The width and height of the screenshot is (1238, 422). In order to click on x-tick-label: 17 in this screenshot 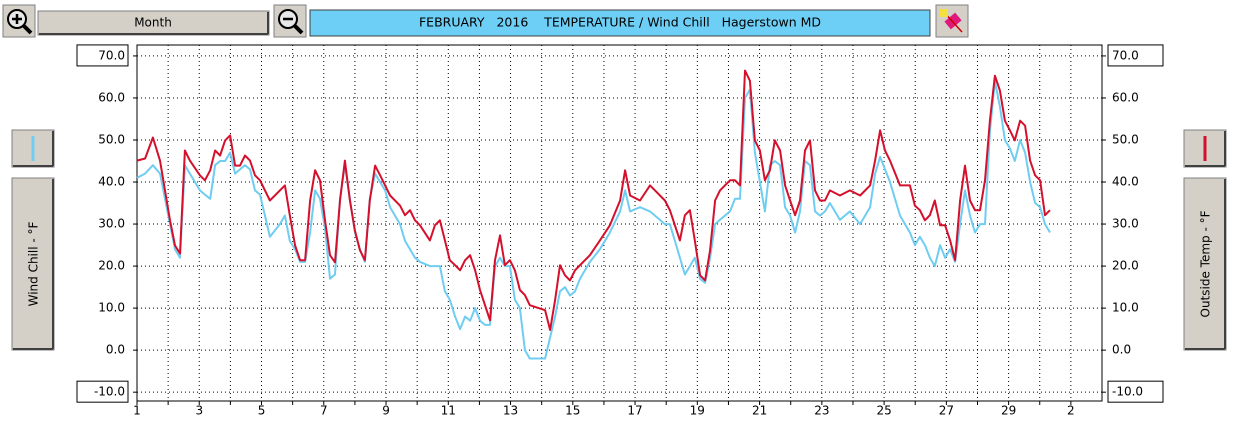, I will do `click(634, 411)`.